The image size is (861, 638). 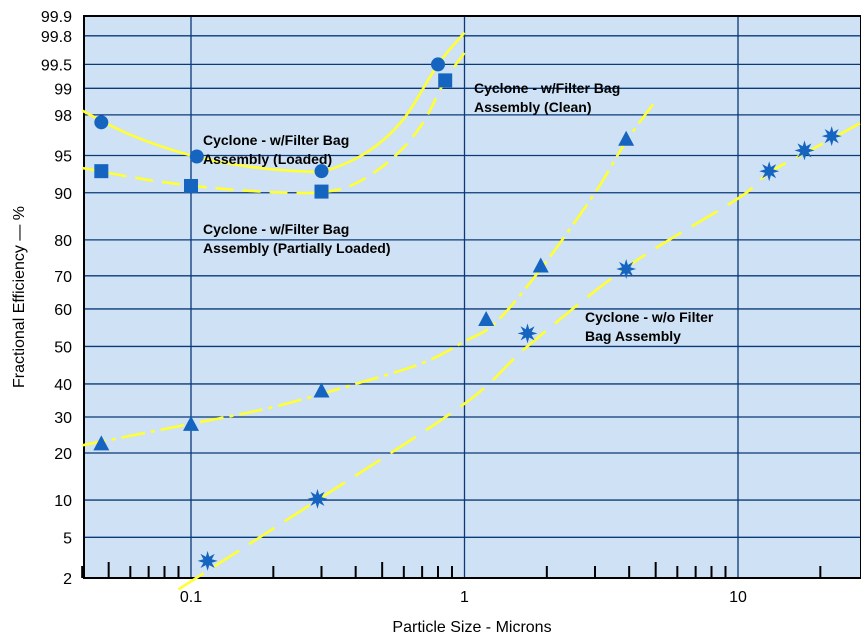 What do you see at coordinates (63, 277) in the screenshot?
I see `y-tick-label: 70` at bounding box center [63, 277].